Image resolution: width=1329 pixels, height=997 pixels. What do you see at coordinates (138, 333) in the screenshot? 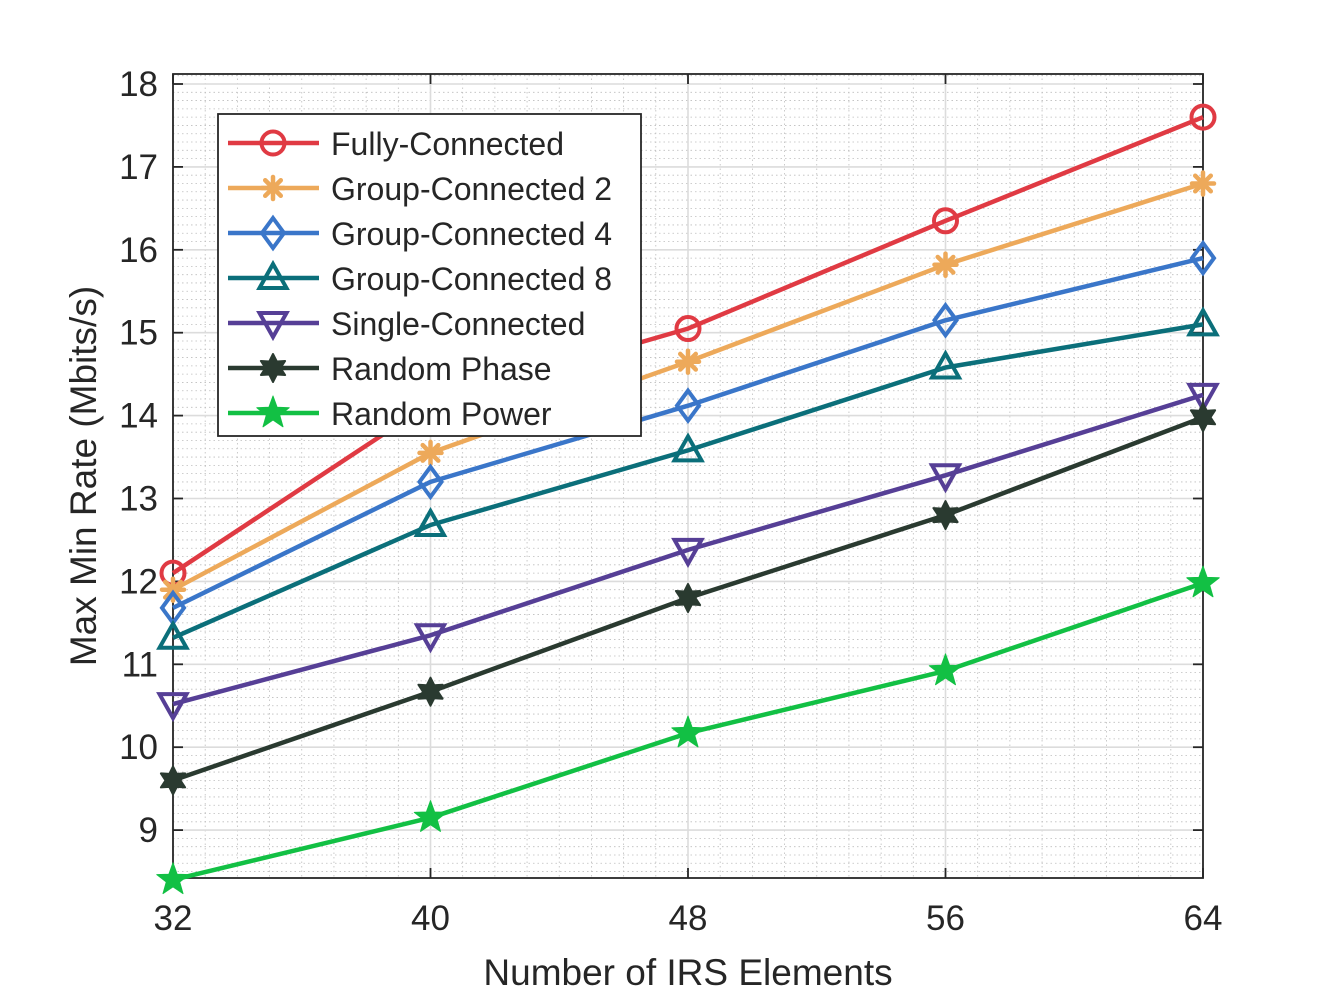
I see `y-tick-label: 15` at bounding box center [138, 333].